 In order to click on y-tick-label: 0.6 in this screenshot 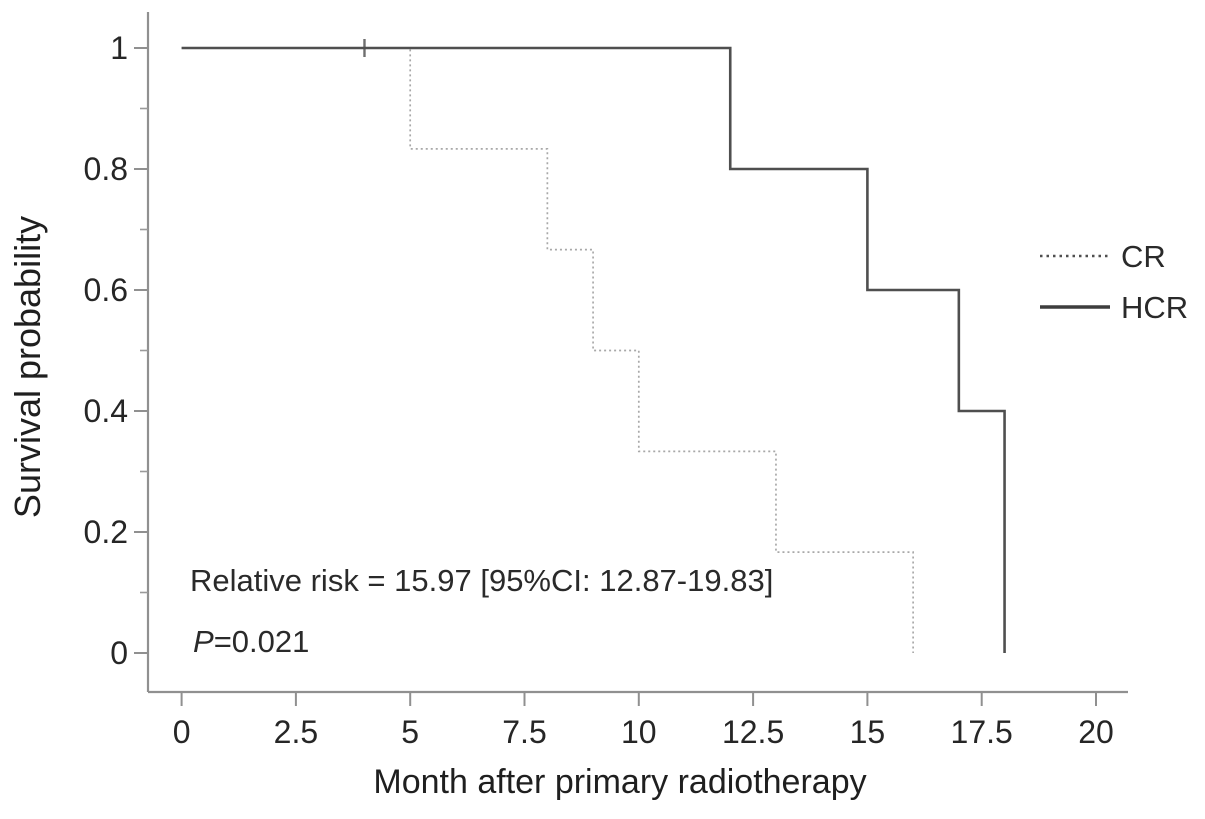, I will do `click(106, 290)`.